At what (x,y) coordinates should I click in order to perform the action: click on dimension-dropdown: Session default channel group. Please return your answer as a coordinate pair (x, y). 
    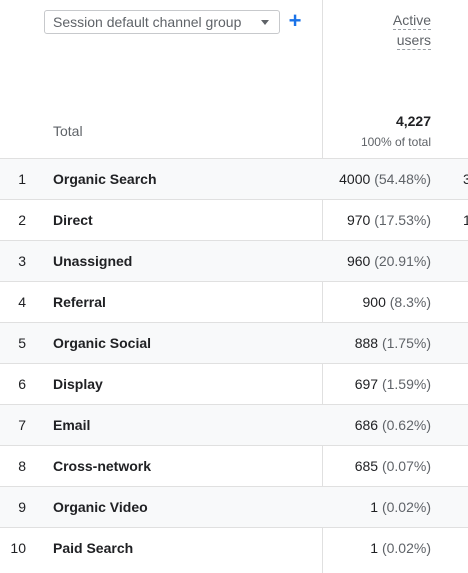
    Looking at the image, I should click on (162, 22).